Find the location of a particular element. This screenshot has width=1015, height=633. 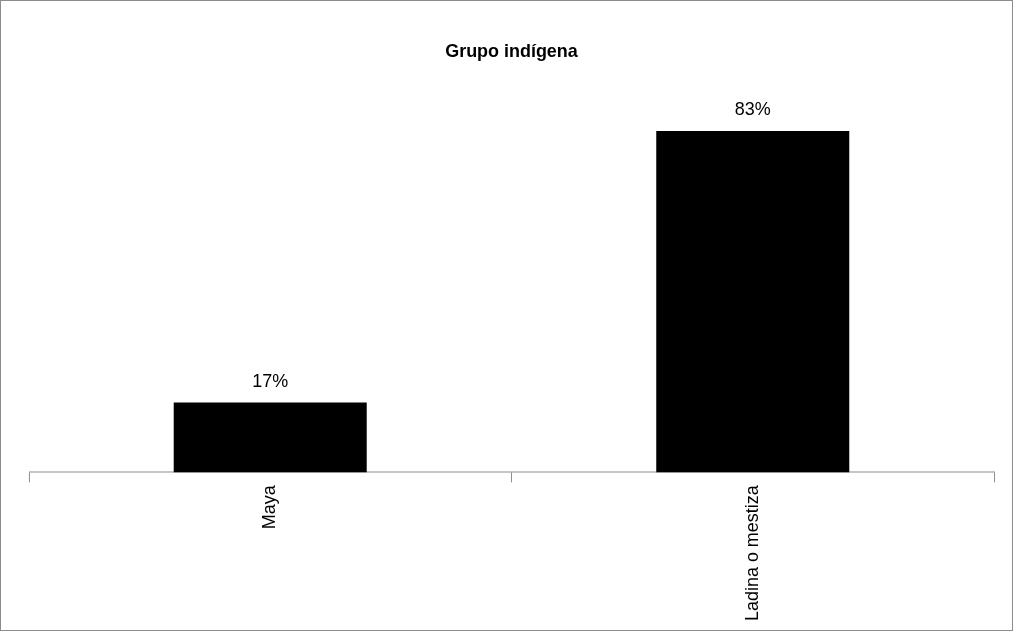

x-tick-label: Ladina o mestiza is located at coordinates (751, 553).